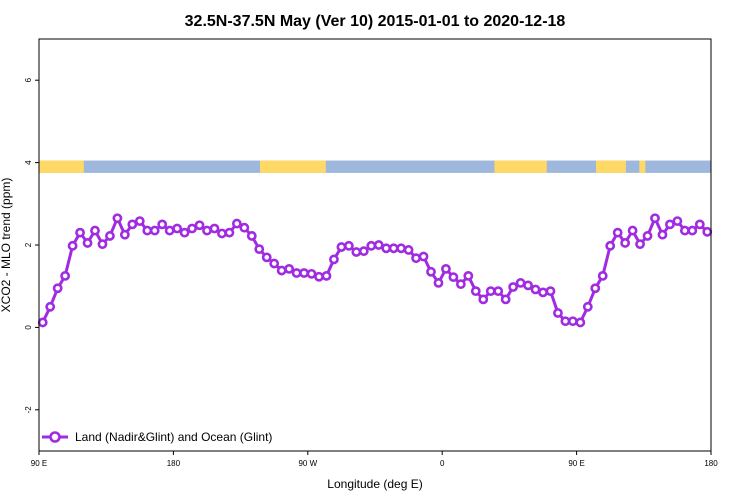  Describe the element at coordinates (375, 166) in the screenshot. I see `land-ocean-band` at that location.